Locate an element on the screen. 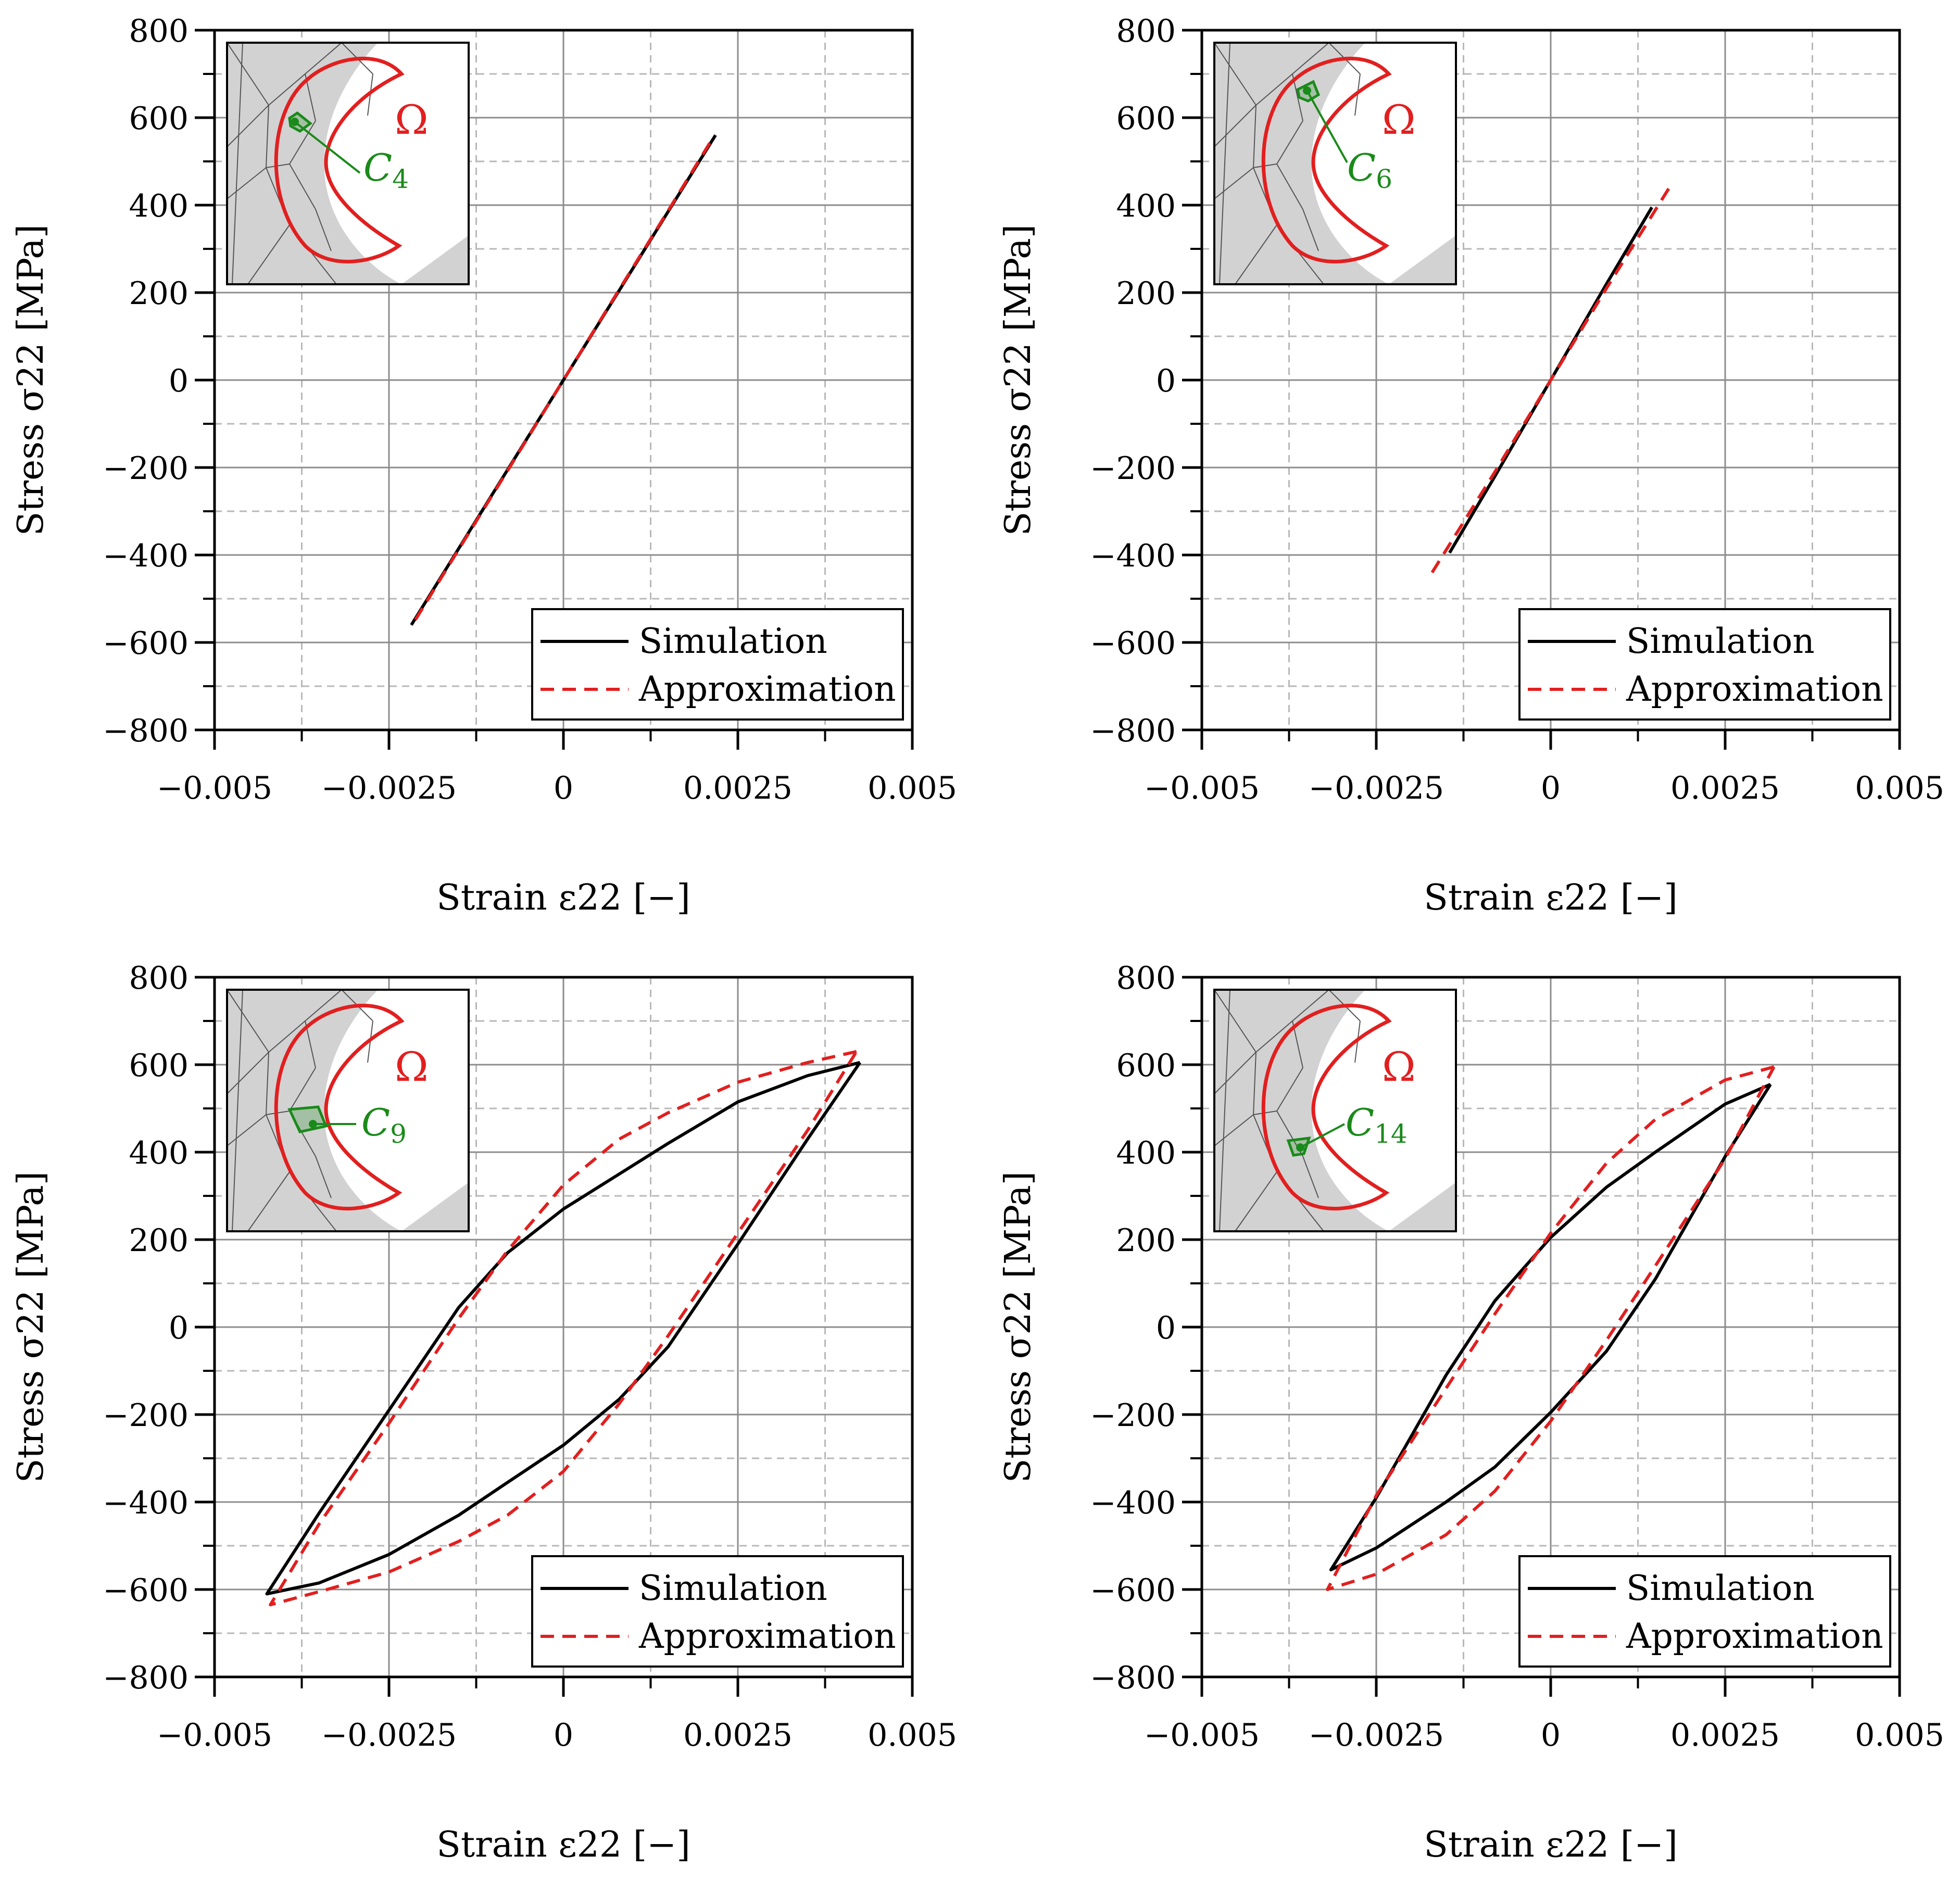  cell-leader-line is located at coordinates (327, 147).